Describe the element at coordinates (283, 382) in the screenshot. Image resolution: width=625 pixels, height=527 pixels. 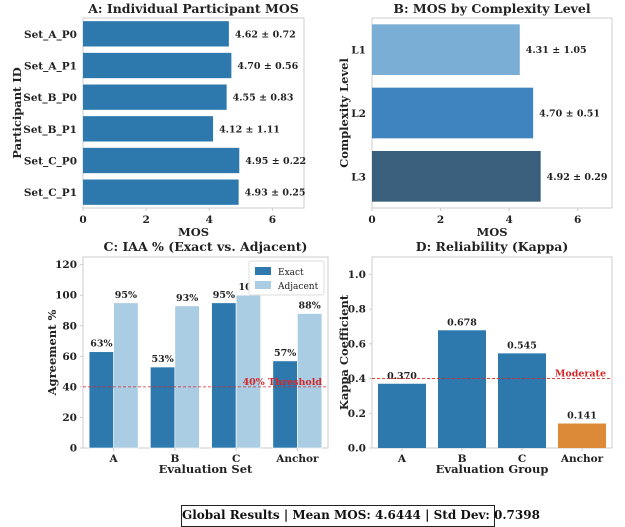
I see `threshold-label: 40% Threshold` at that location.